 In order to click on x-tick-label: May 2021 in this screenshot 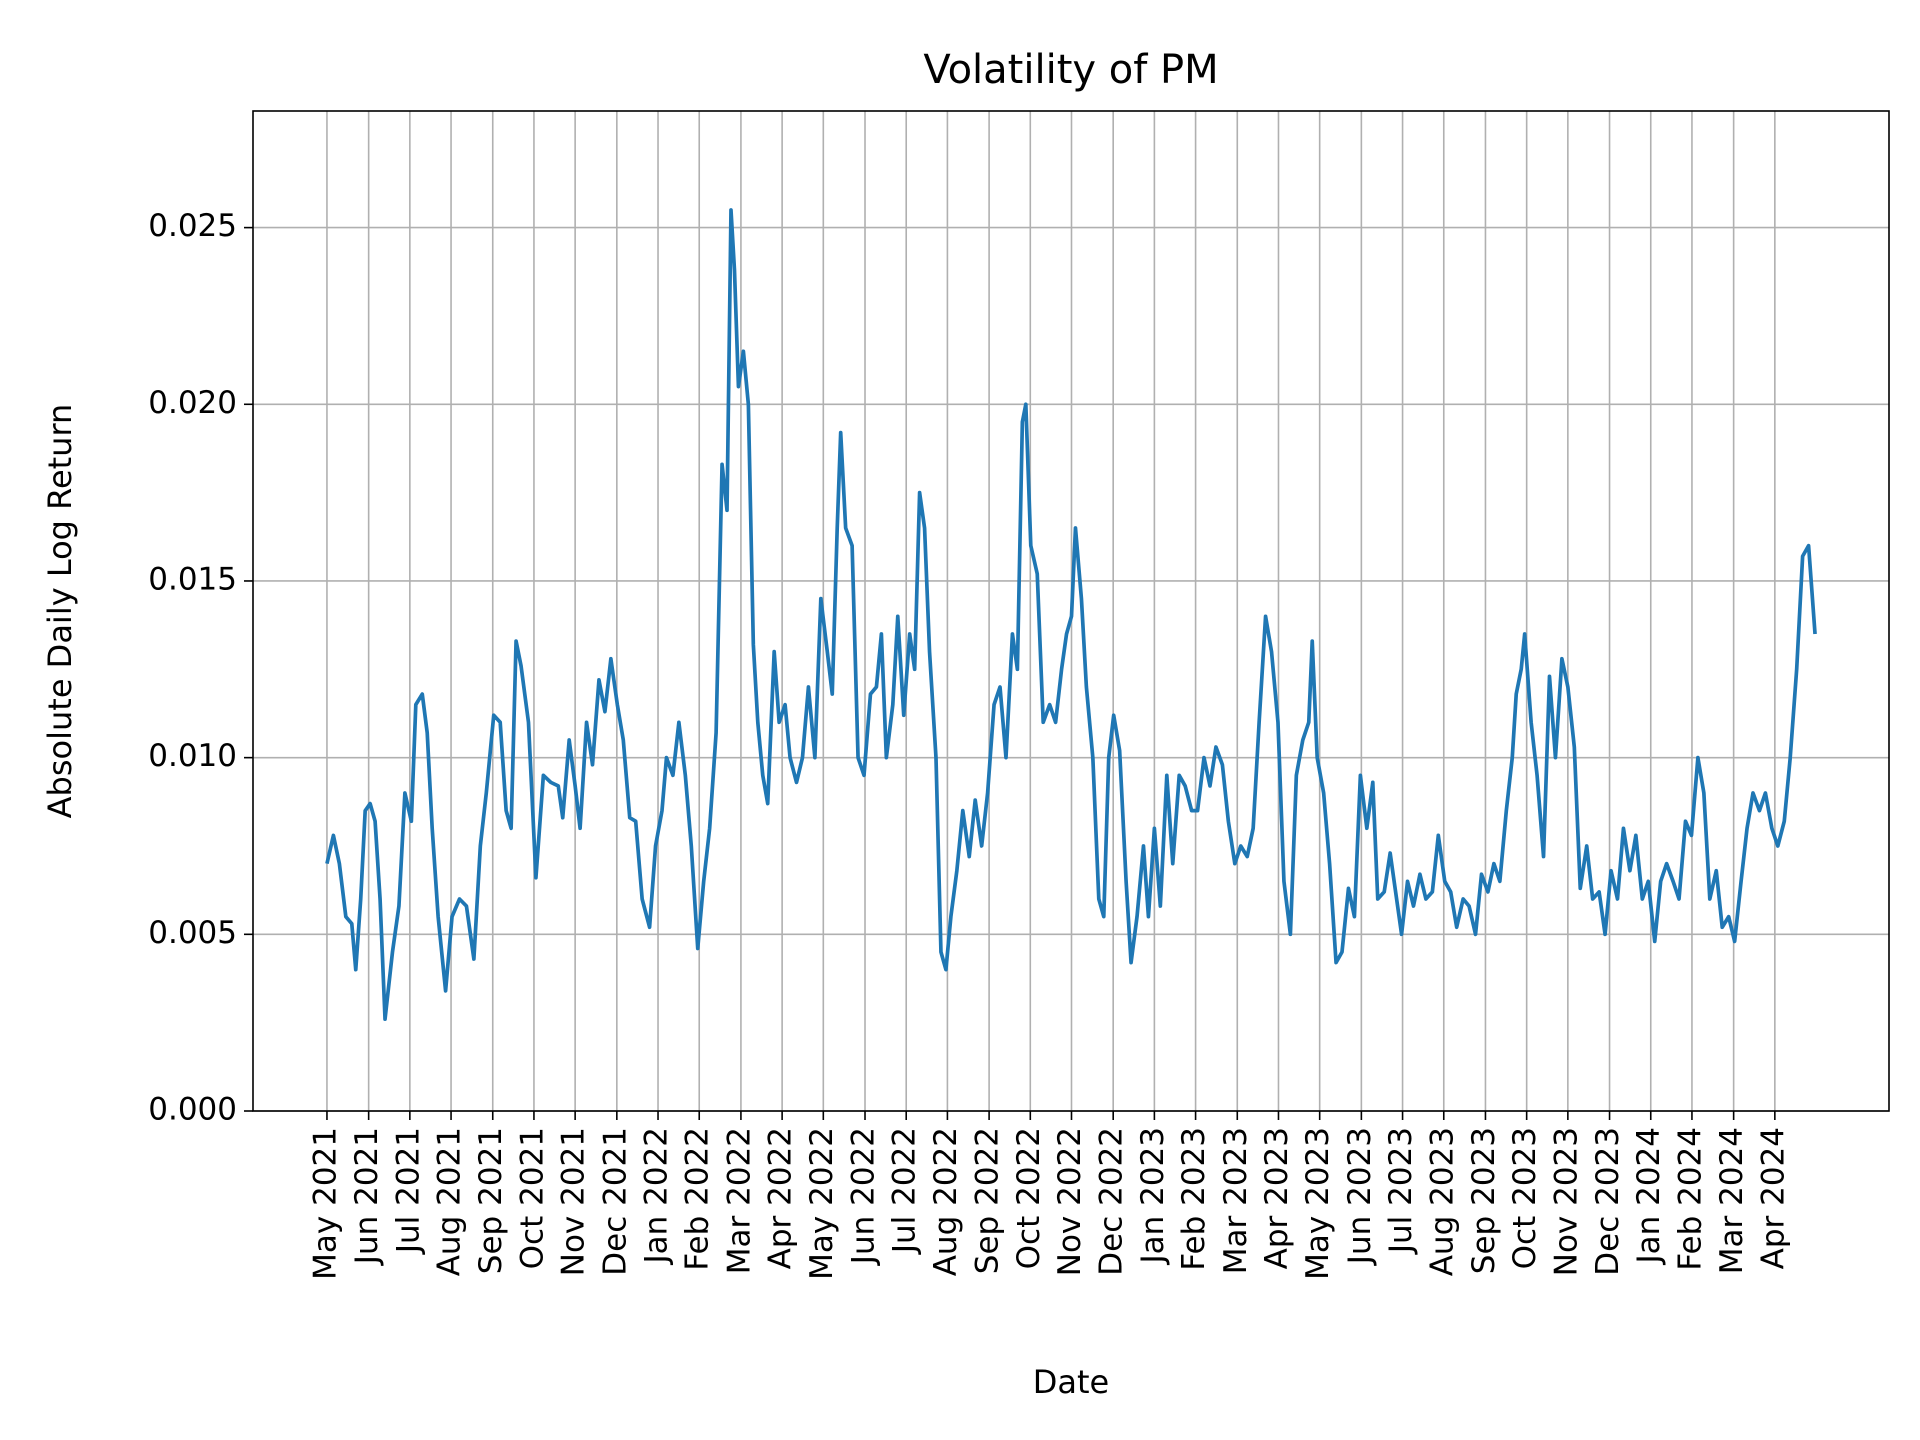, I will do `click(325, 1203)`.